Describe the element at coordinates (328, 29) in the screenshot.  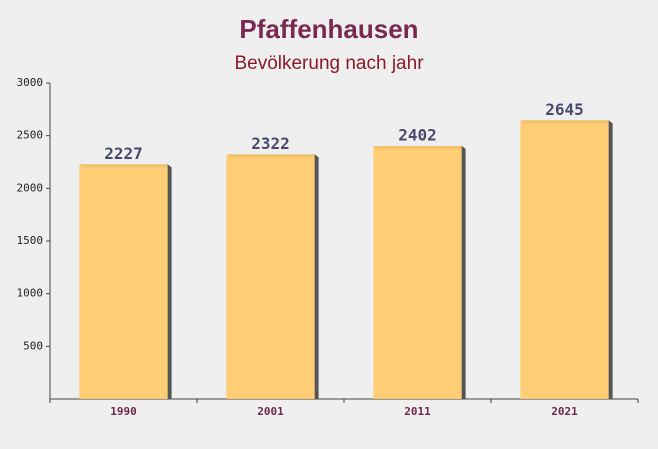
I see `chart-title: Pfaffenhausen` at that location.